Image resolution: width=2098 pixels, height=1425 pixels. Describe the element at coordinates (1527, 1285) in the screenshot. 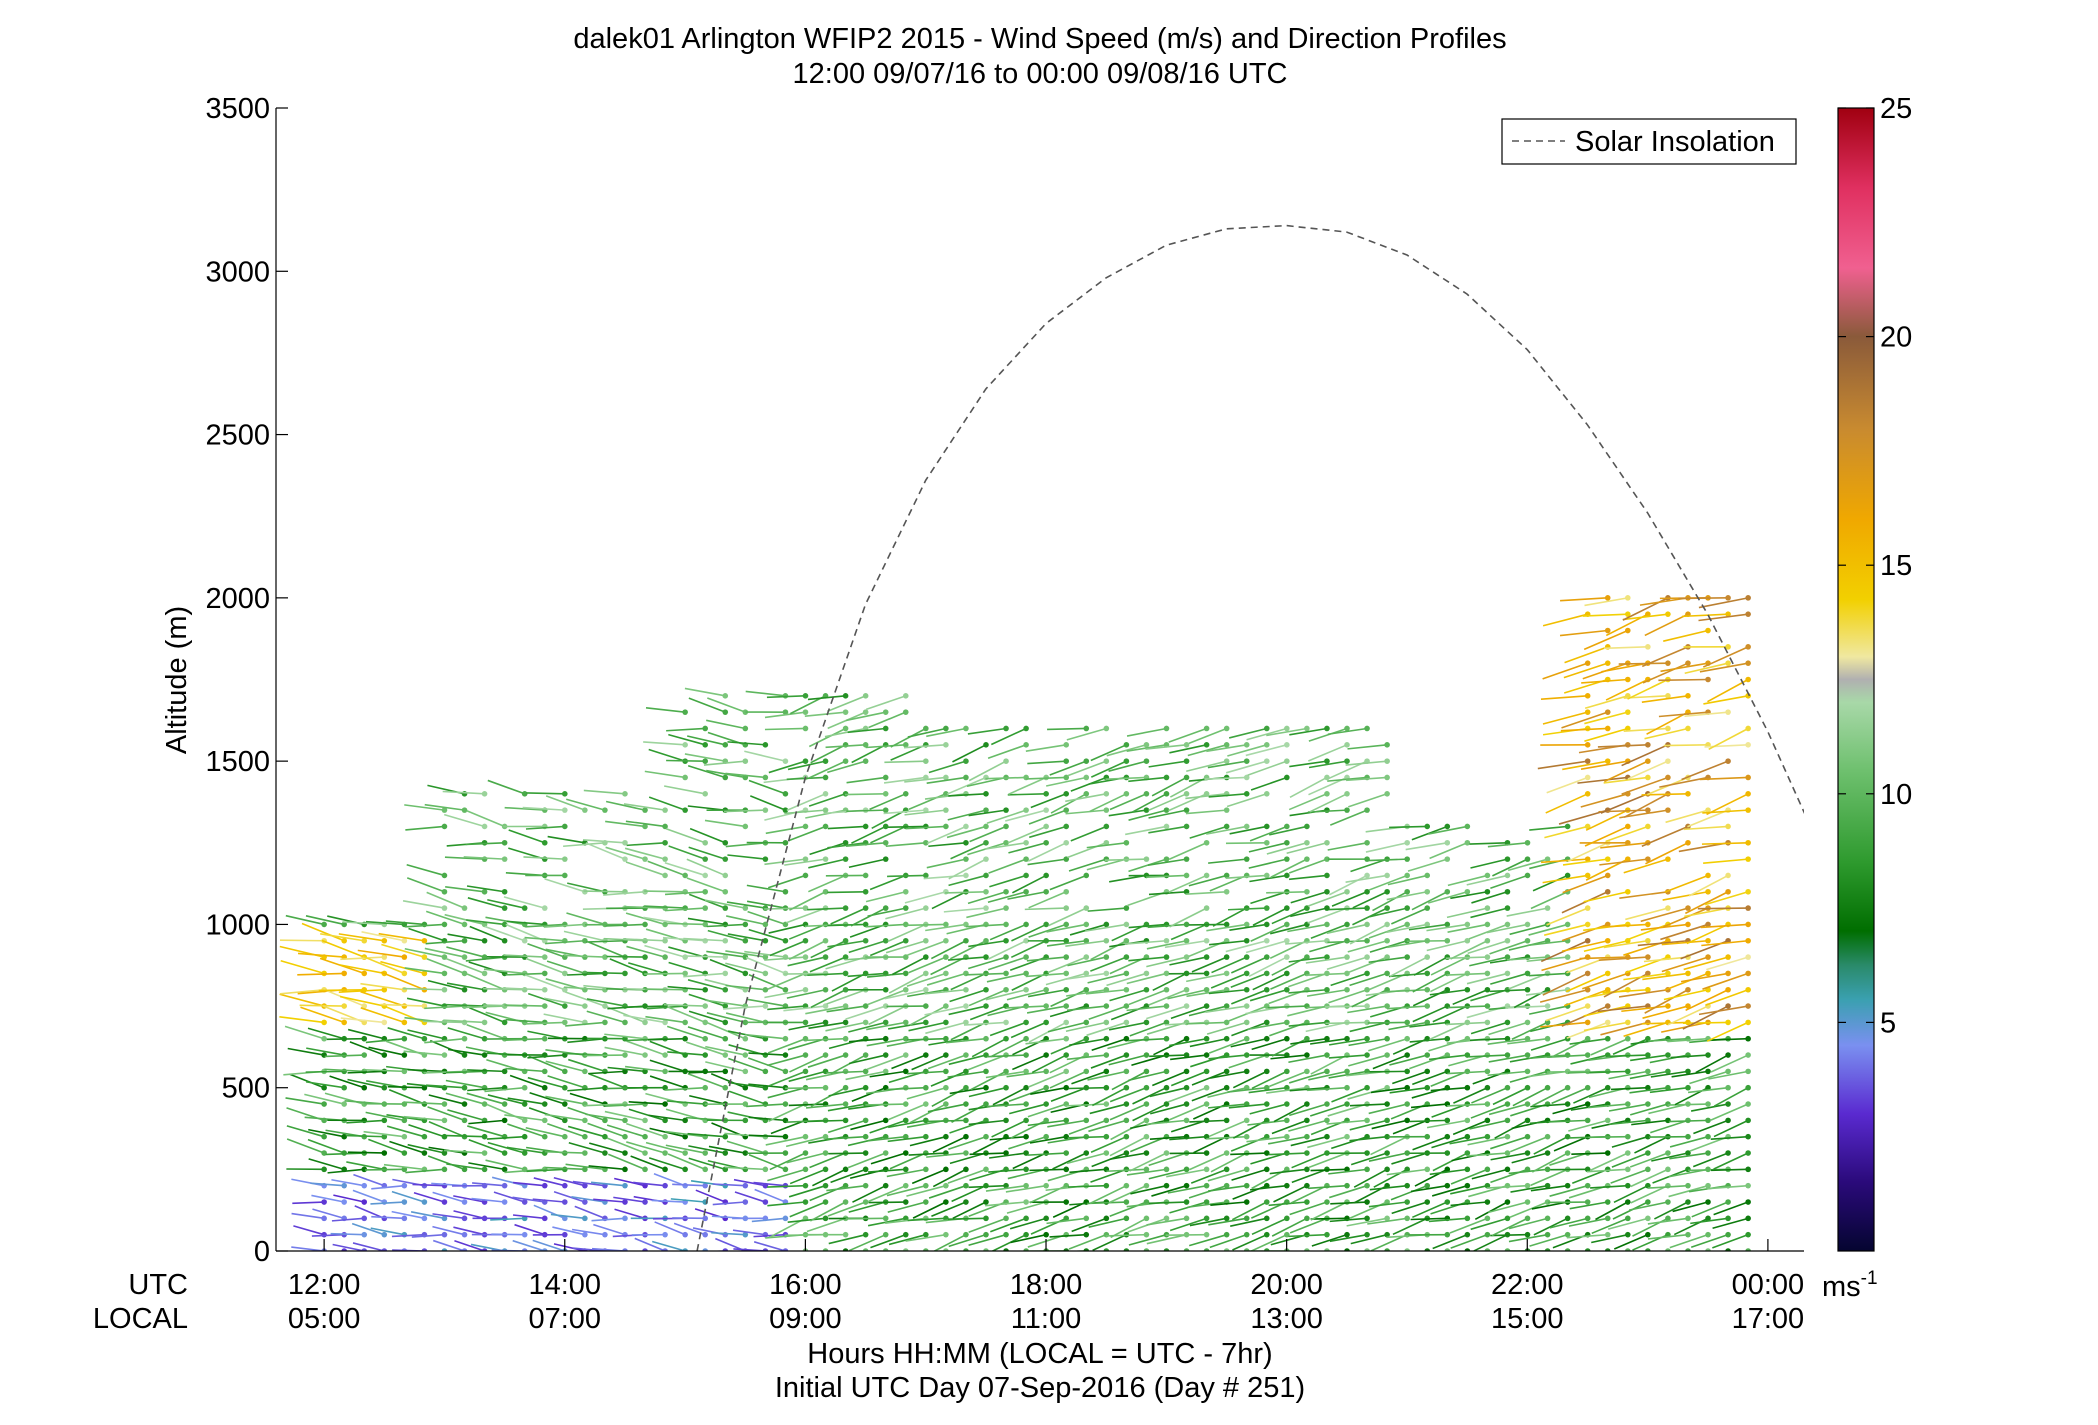

I see `x-tick-label-utc: 22:00` at that location.